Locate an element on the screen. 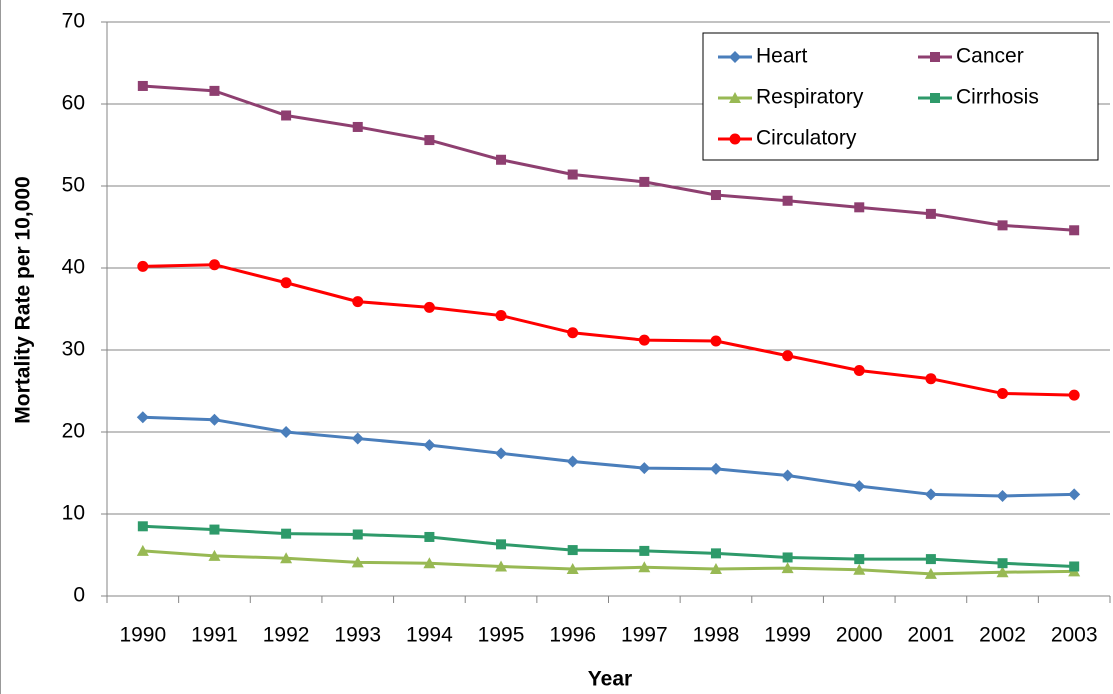 The height and width of the screenshot is (694, 1113). y-tick-label: 0 is located at coordinates (79, 595).